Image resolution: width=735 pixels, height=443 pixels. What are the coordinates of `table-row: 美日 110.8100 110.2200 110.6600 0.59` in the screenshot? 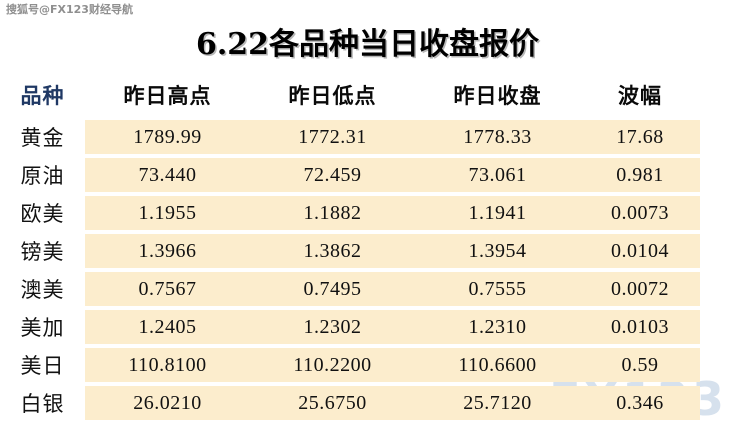 It's located at (367, 365).